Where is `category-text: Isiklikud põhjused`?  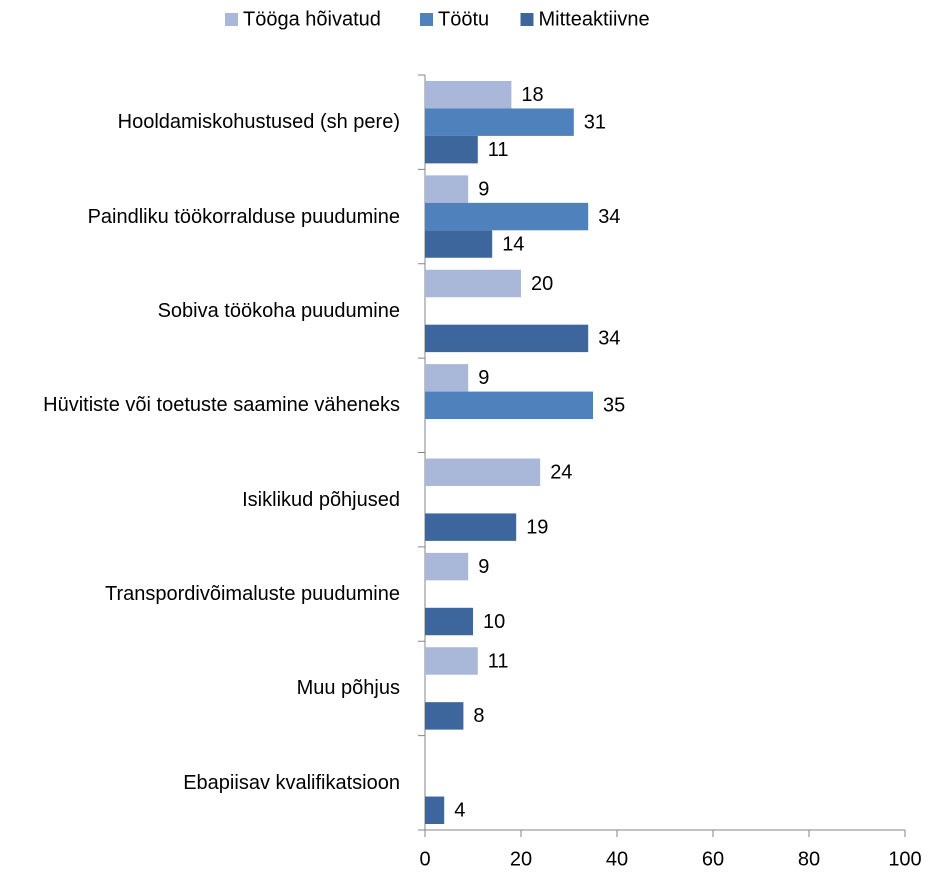 category-text: Isiklikud põhjused is located at coordinates (321, 499).